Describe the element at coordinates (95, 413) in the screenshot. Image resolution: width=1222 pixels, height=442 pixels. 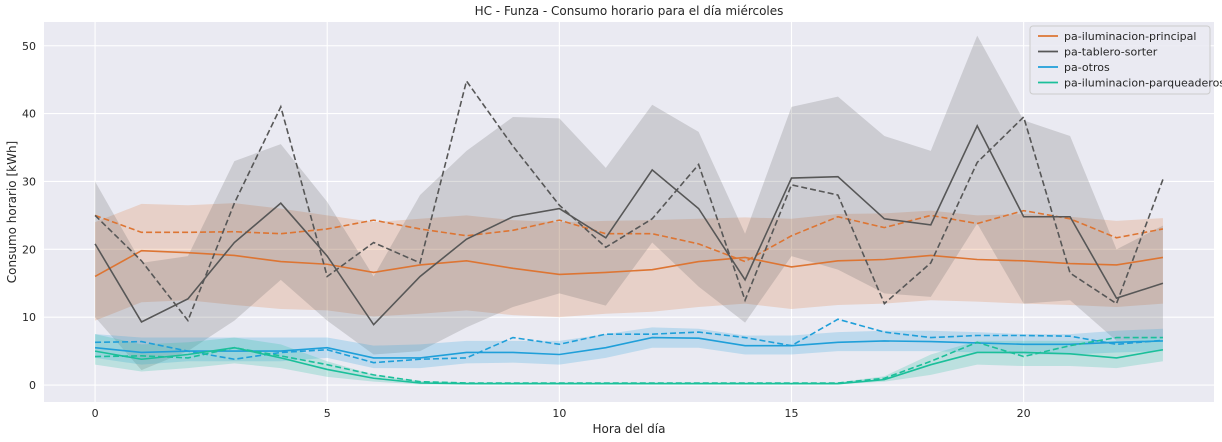
I see `x-tick-label: 0` at that location.